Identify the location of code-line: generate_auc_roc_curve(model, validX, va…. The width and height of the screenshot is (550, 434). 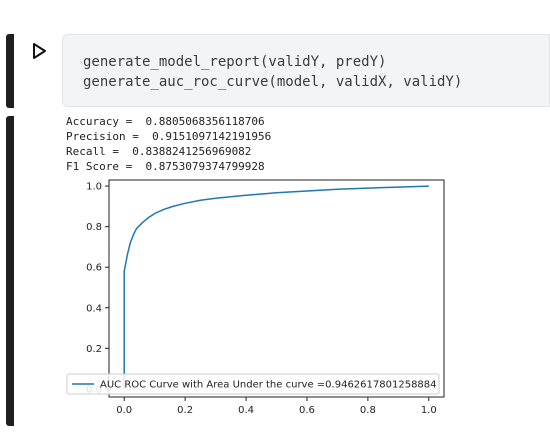
(273, 82).